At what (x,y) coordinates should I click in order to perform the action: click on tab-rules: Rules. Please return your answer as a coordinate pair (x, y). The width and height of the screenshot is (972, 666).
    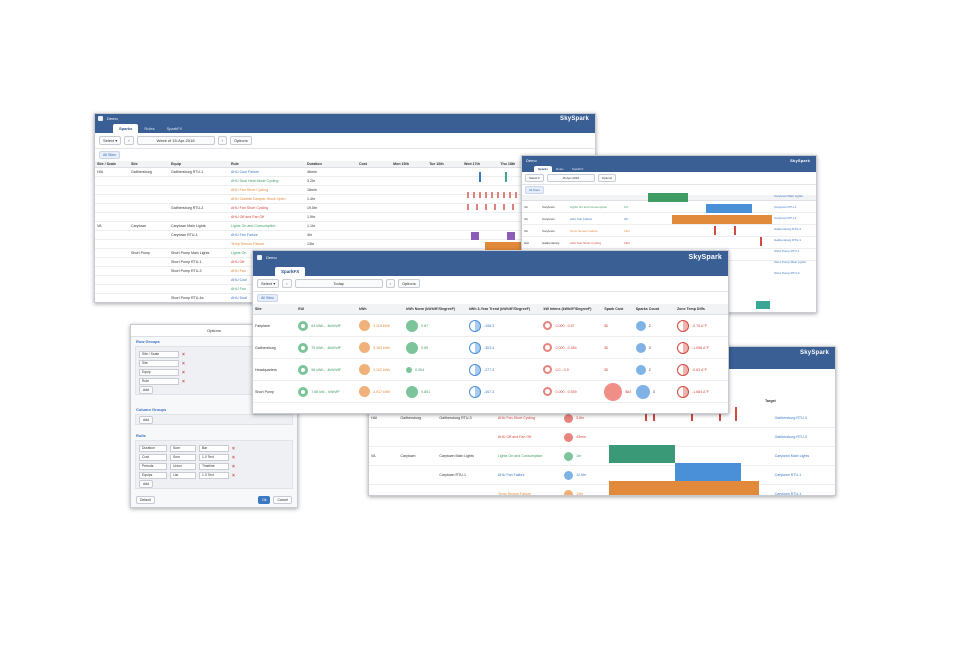
    Looking at the image, I should click on (149, 128).